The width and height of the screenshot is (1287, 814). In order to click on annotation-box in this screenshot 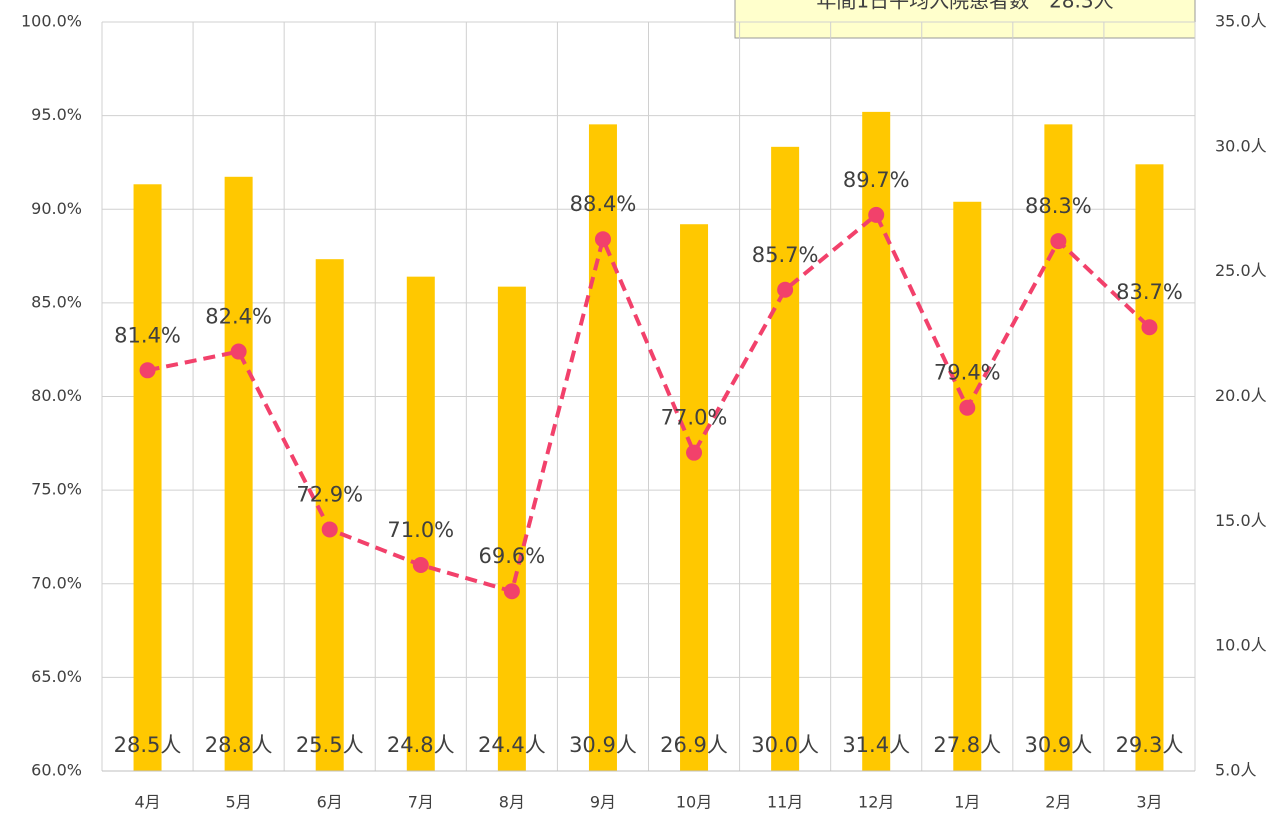, I will do `click(965, 19)`.